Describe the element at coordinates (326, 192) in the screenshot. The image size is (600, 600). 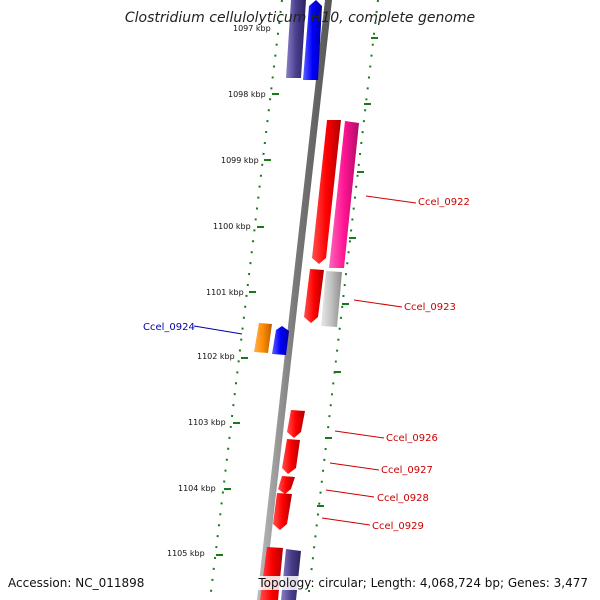
I see `gene-ccel-0922-red` at that location.